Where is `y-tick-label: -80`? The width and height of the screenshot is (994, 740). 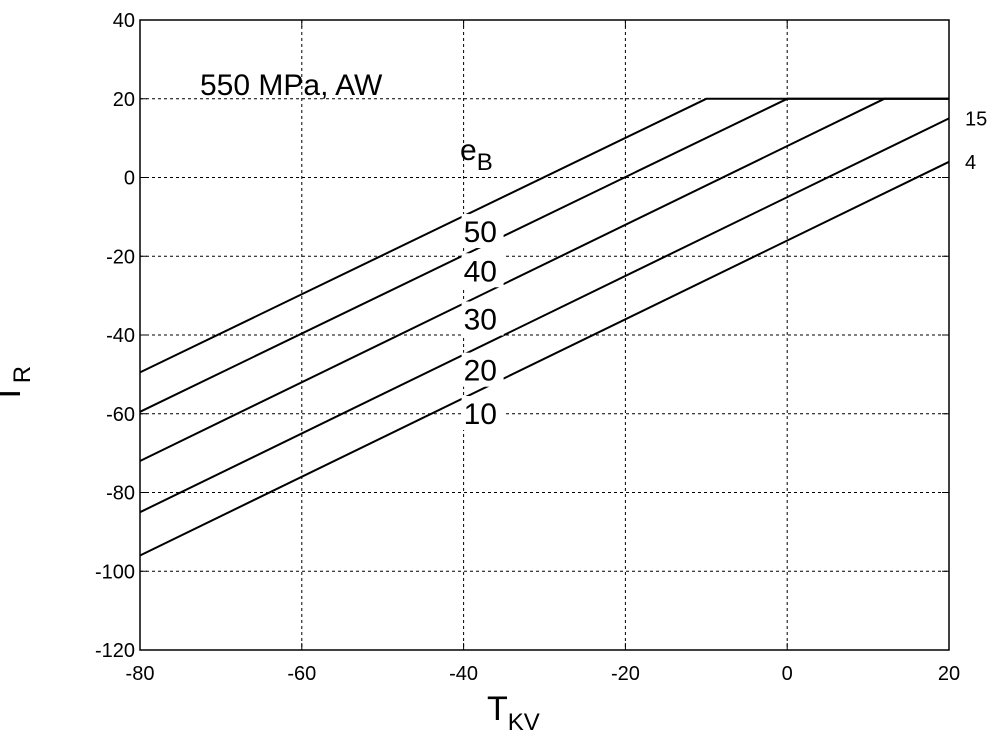 y-tick-label: -80 is located at coordinates (120, 494).